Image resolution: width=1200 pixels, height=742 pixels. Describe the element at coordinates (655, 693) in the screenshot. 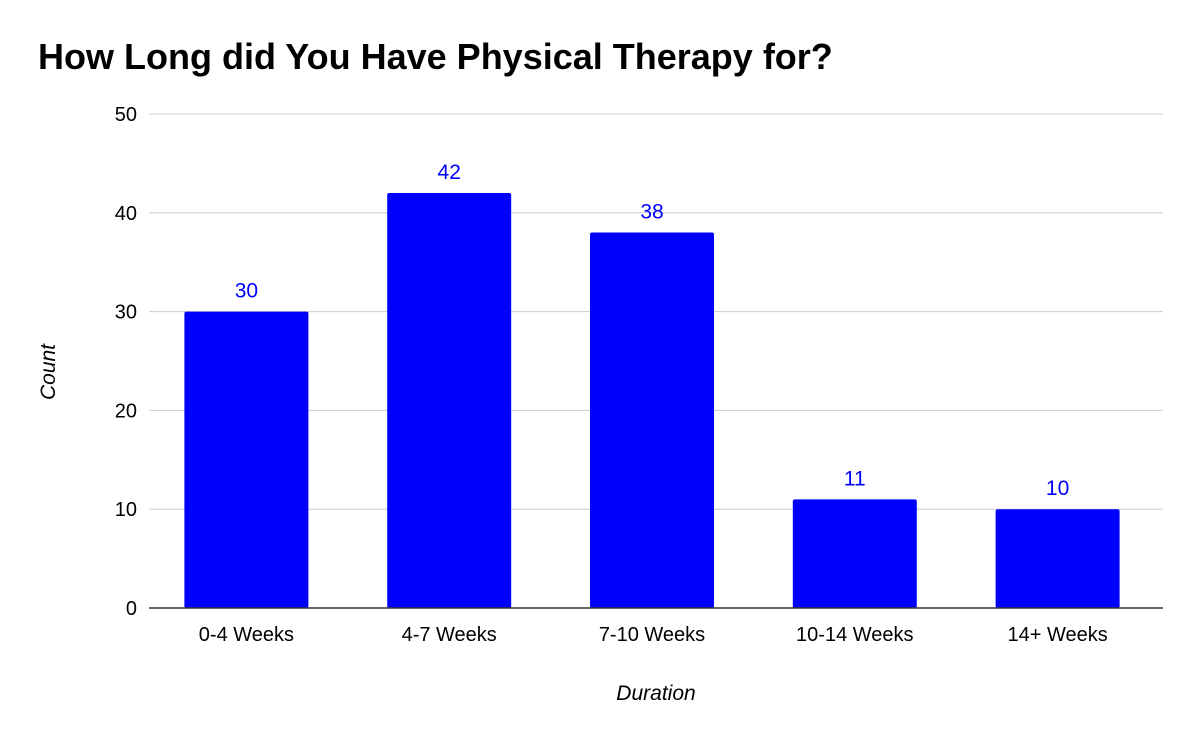

I see `x-axis-title: Duration` at that location.